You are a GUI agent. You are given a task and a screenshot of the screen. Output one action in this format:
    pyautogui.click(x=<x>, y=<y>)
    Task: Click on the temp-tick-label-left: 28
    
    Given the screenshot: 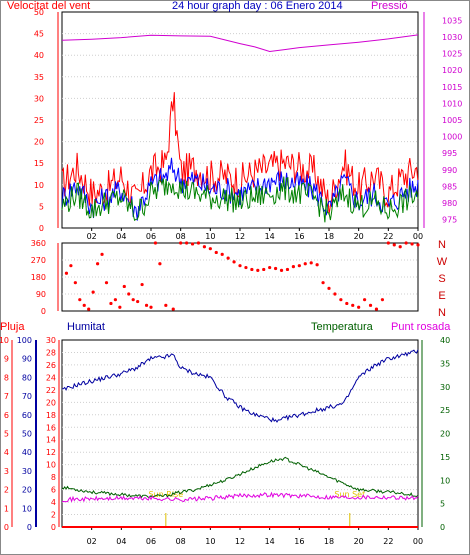 What is the action you would take?
    pyautogui.click(x=51, y=352)
    